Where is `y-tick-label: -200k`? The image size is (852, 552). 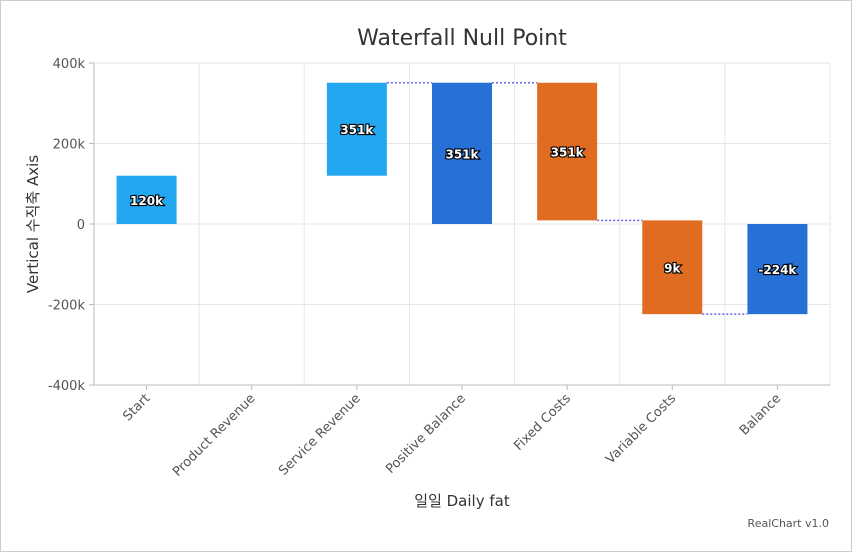 y-tick-label: -200k is located at coordinates (67, 306).